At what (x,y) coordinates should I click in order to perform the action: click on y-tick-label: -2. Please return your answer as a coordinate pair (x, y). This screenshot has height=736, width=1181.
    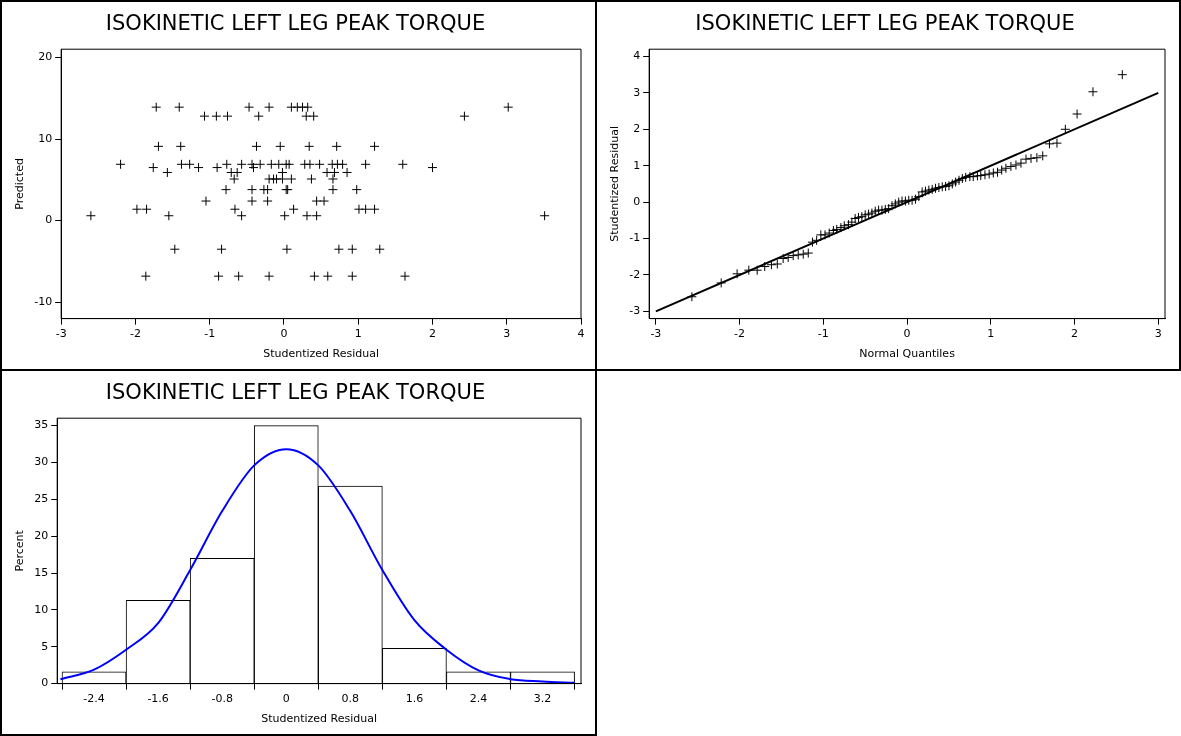
    Looking at the image, I should click on (635, 274).